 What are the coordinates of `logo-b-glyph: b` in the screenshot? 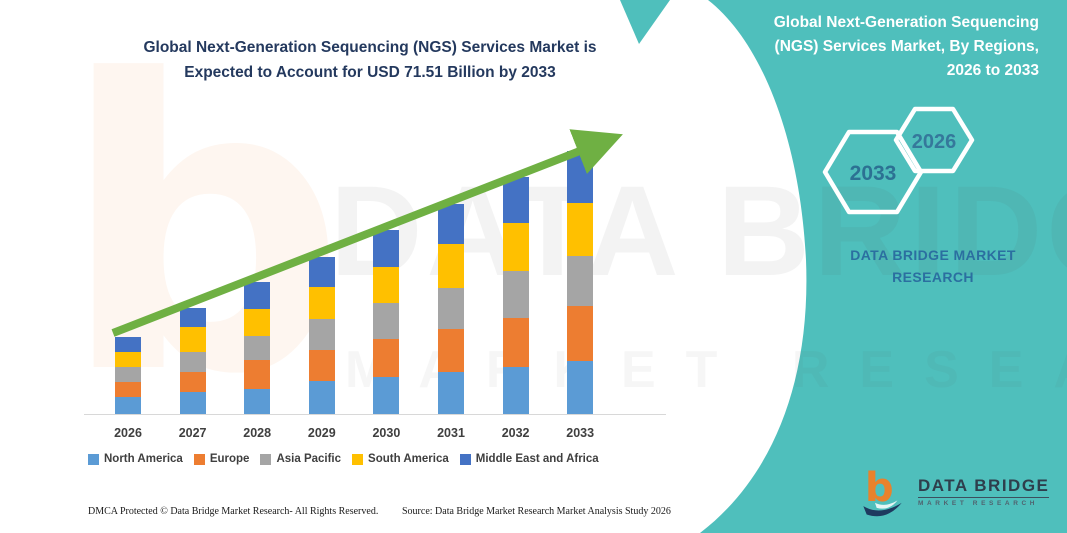 It's located at (879, 488).